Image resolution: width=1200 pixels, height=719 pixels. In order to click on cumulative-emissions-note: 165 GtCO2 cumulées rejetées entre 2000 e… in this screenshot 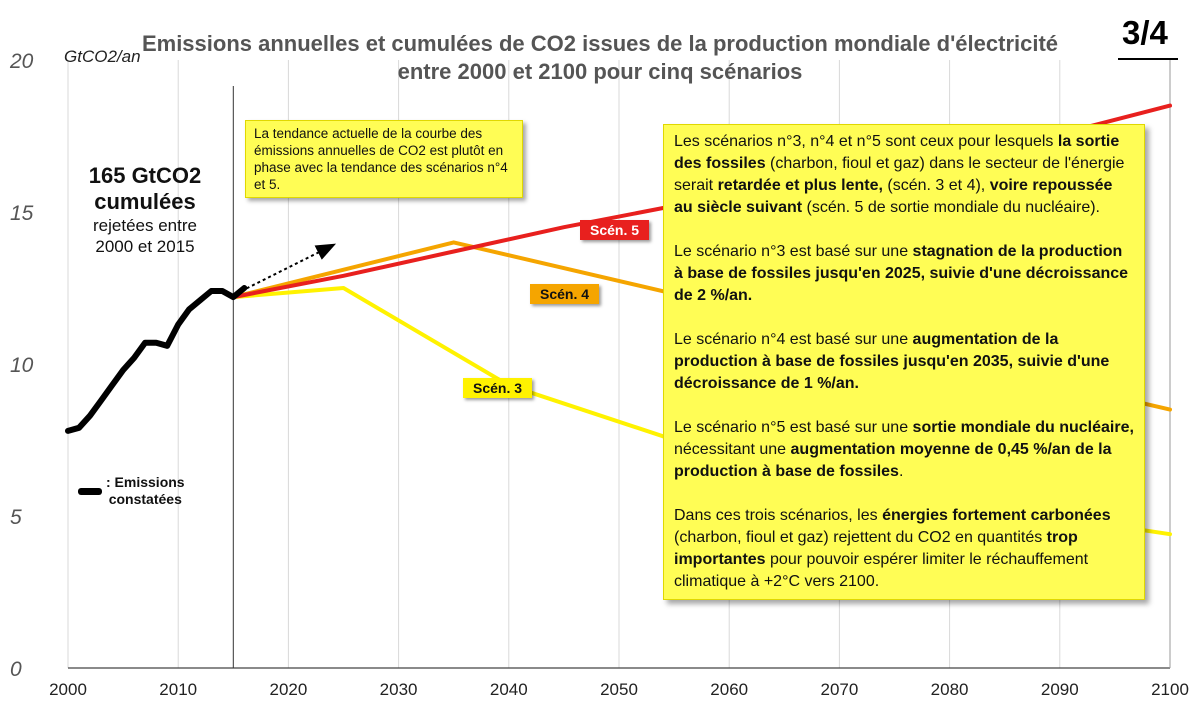, I will do `click(145, 210)`.